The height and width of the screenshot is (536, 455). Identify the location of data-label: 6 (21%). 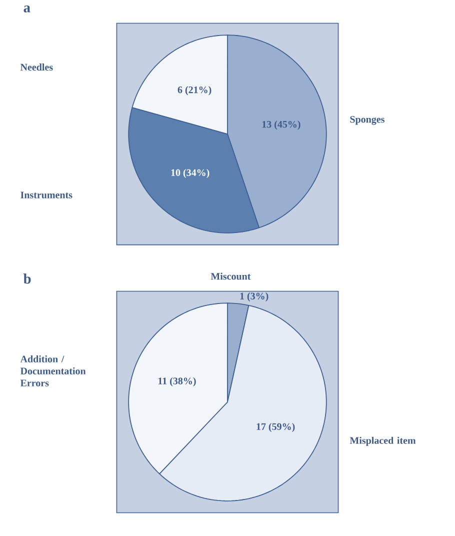
(195, 91).